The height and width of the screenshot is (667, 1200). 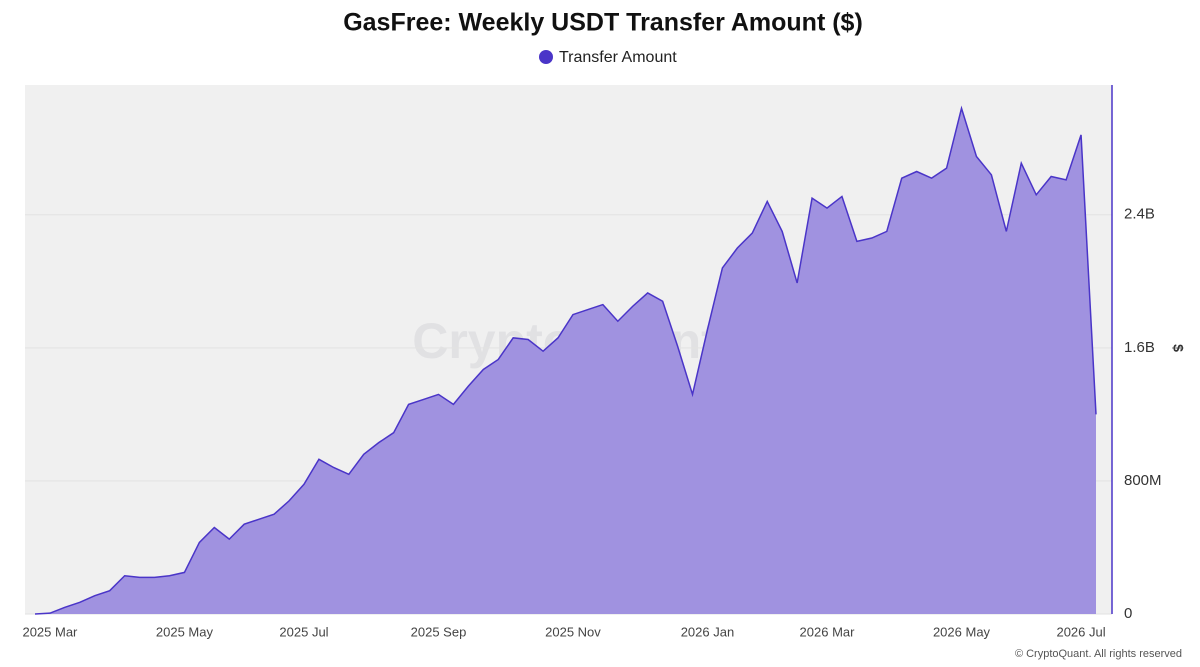 I want to click on x-tick-label: 2025 Mar, so click(x=50, y=631).